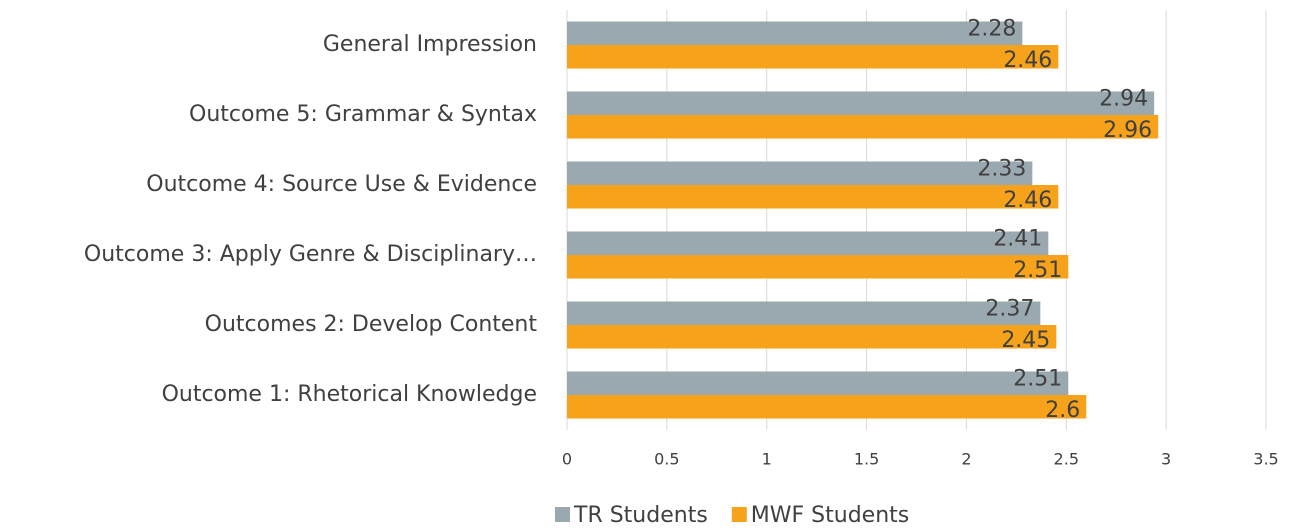 The image size is (1289, 528). I want to click on x-tick-label: 2, so click(966, 459).